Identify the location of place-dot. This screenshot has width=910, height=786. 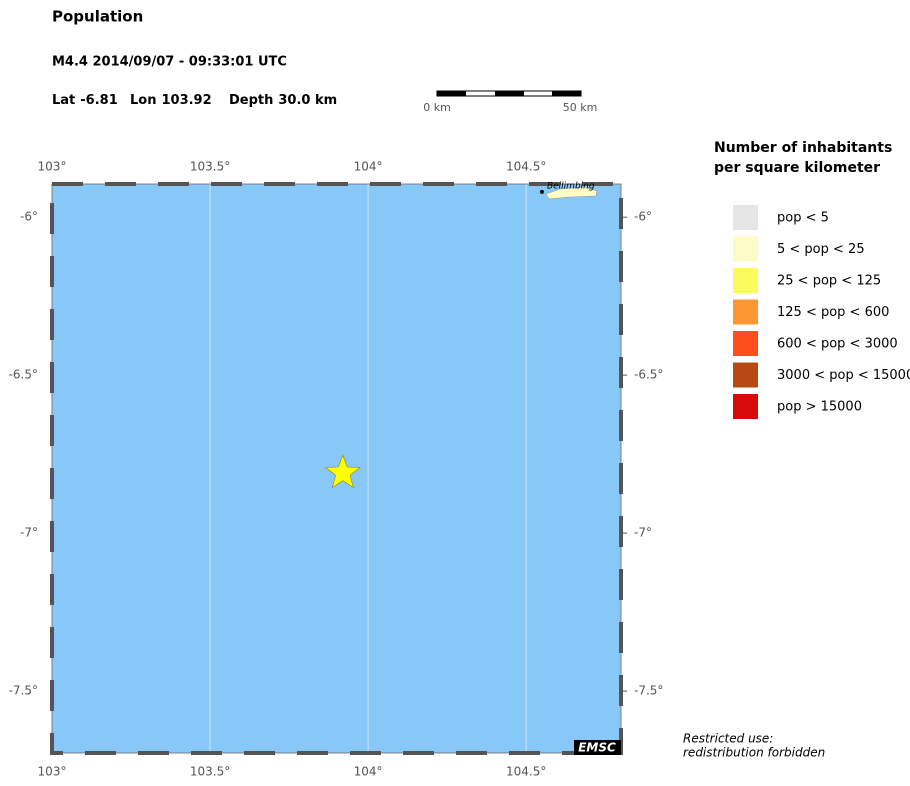
(541, 191).